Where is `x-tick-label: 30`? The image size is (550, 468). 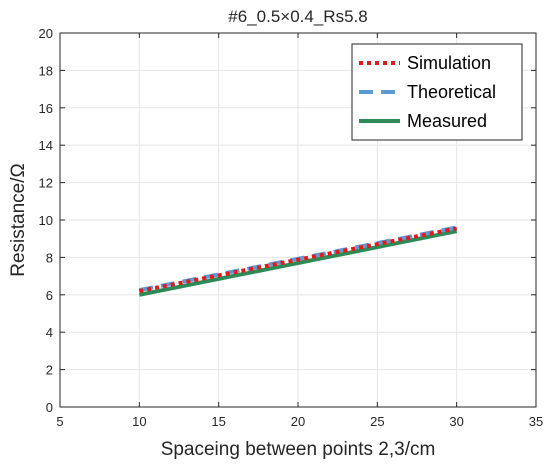 x-tick-label: 30 is located at coordinates (456, 421).